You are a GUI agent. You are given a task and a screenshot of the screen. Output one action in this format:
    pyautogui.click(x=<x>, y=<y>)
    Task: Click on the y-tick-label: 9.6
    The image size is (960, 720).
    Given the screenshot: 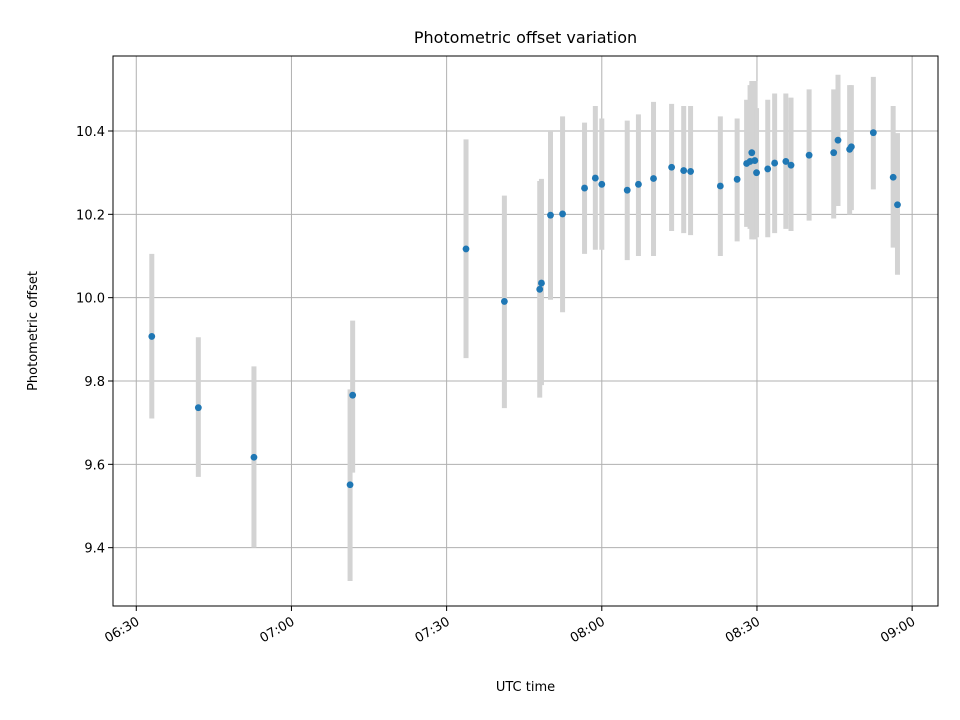 What is the action you would take?
    pyautogui.click(x=94, y=465)
    